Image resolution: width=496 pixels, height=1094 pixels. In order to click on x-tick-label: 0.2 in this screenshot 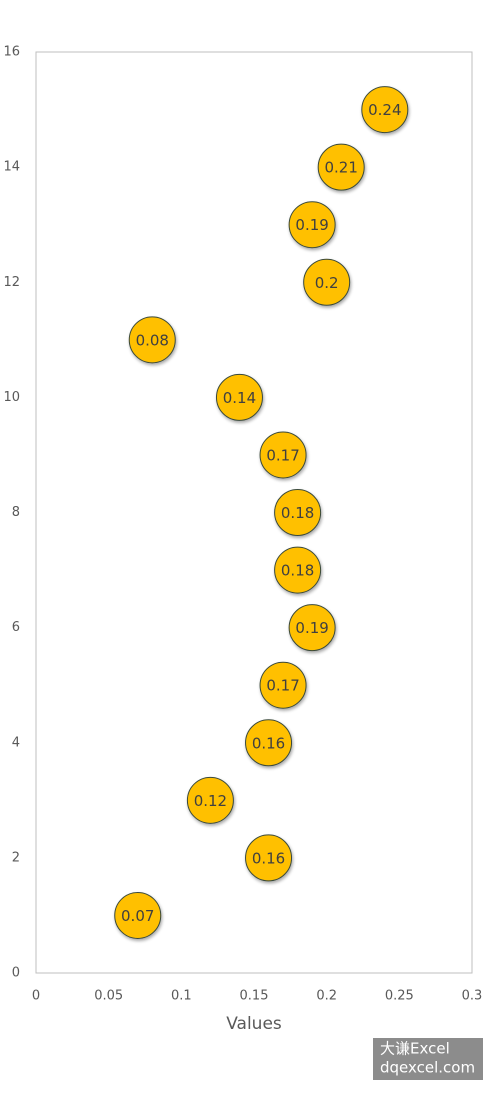, I will do `click(326, 996)`.